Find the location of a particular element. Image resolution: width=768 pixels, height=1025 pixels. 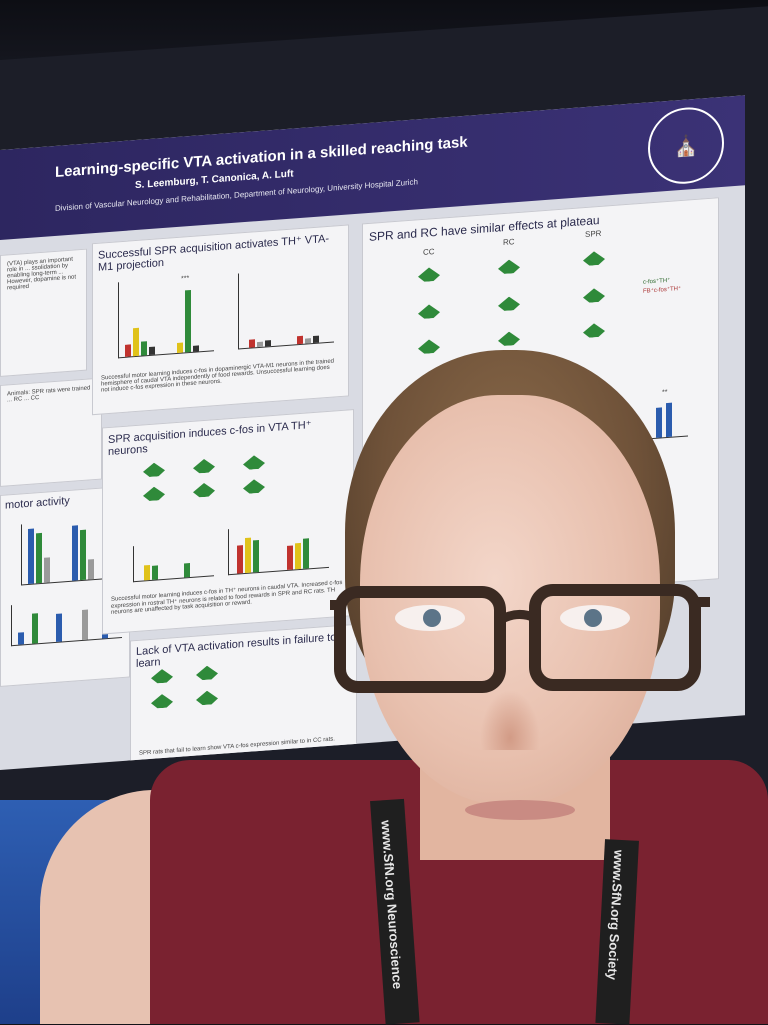

right-iris is located at coordinates (593, 618).